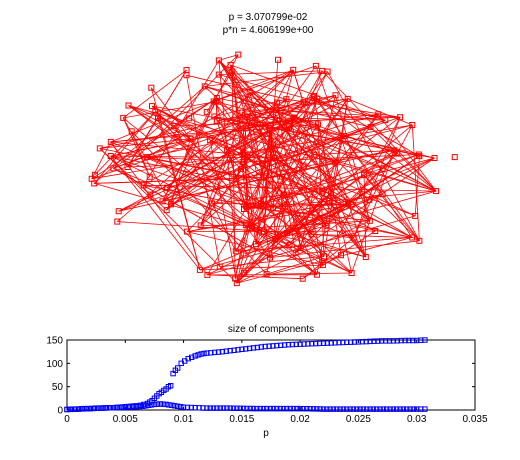  Describe the element at coordinates (67, 419) in the screenshot. I see `x-tick-label: 0` at that location.